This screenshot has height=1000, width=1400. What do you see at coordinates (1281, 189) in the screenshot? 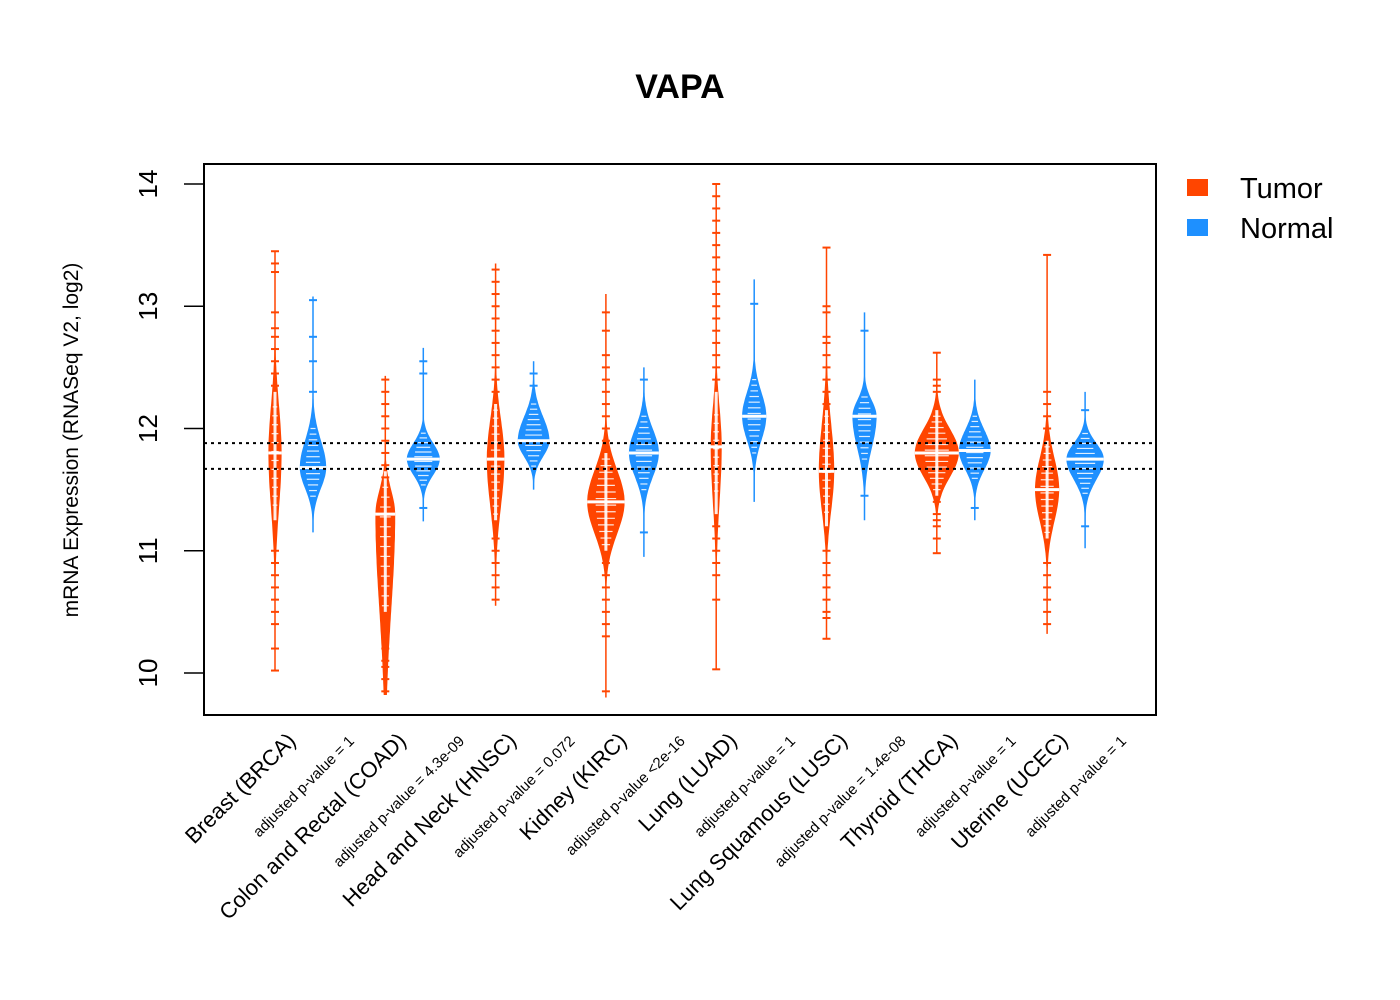
I see `legend-label-tumor: Tumor` at bounding box center [1281, 189].